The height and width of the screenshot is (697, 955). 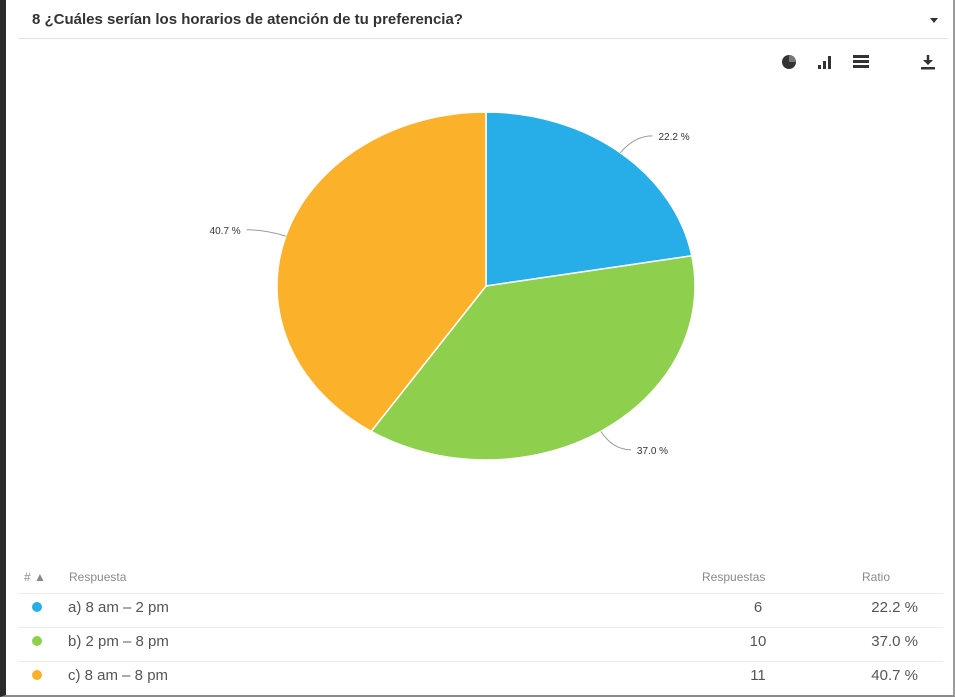 I want to click on column-header-number: # ▲, so click(x=35, y=577).